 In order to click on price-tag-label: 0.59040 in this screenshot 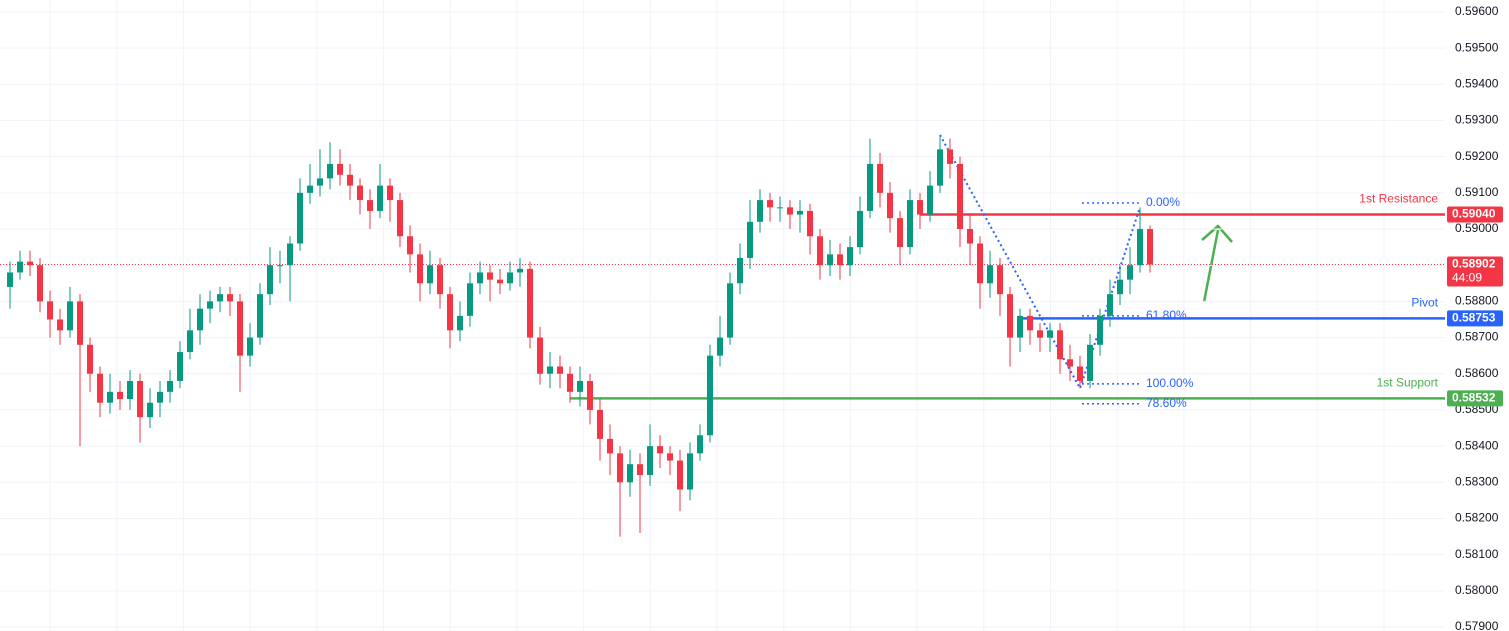, I will do `click(1474, 214)`.